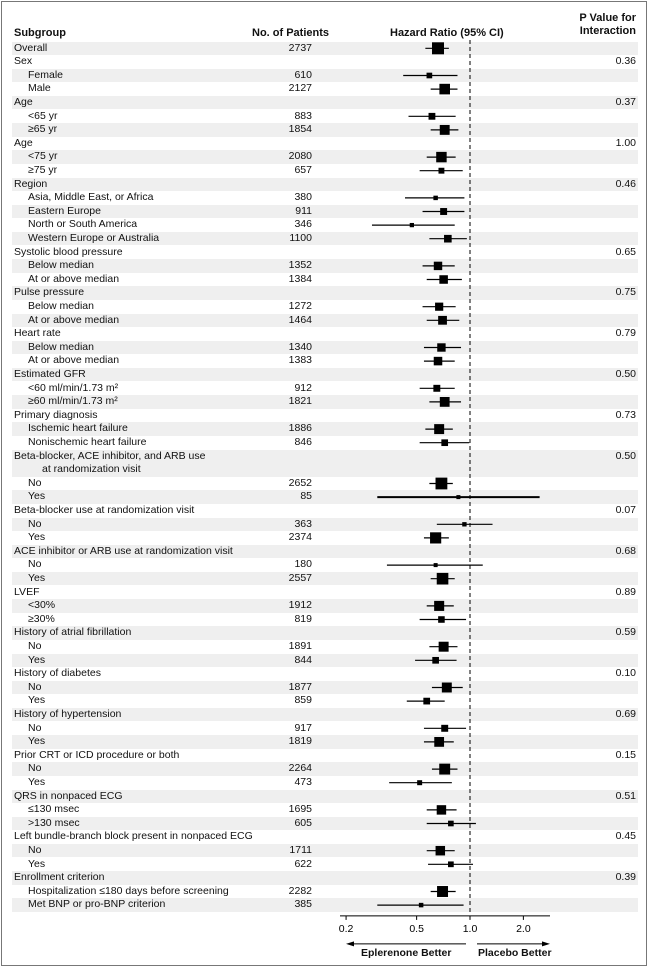  I want to click on subgroup-label: Heart rate, so click(37, 333).